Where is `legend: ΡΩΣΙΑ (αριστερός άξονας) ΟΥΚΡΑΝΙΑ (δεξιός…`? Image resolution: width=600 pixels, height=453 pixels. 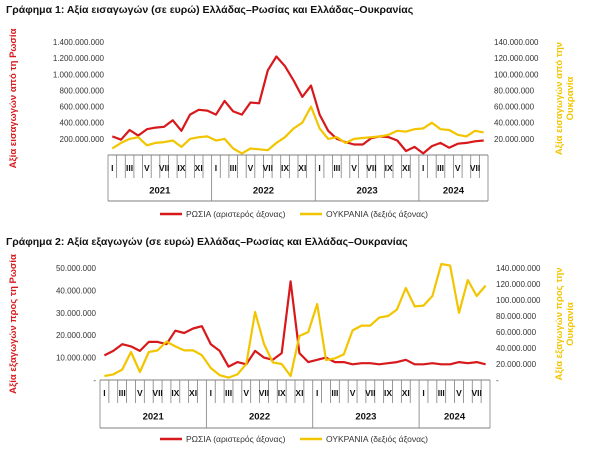 legend: ΡΩΣΙΑ (αριστερός άξονας) ΟΥΚΡΑΝΙΑ (δεξιός… is located at coordinates (294, 439).